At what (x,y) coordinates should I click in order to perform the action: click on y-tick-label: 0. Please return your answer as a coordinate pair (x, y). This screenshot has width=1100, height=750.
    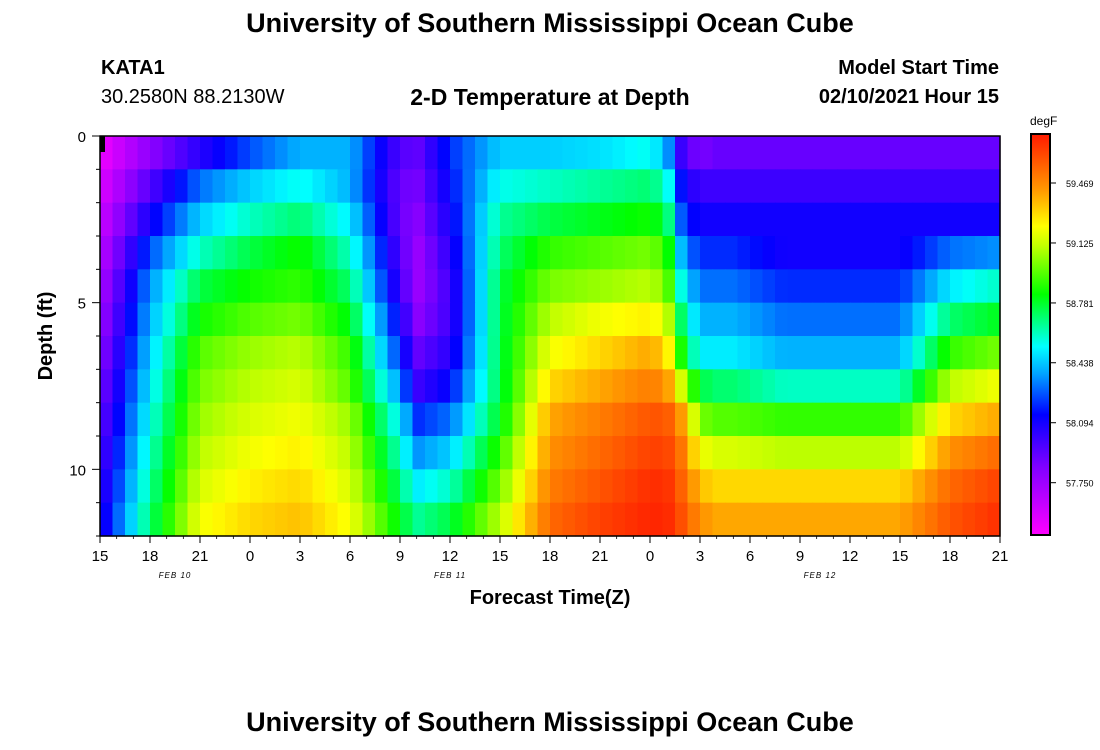
    Looking at the image, I should click on (82, 137).